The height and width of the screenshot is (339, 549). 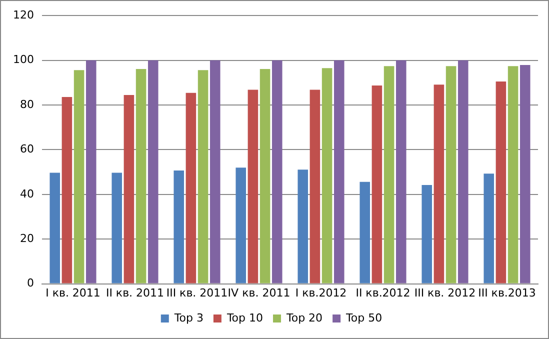 I want to click on x-tick-label: II кв.2012, so click(x=383, y=293).